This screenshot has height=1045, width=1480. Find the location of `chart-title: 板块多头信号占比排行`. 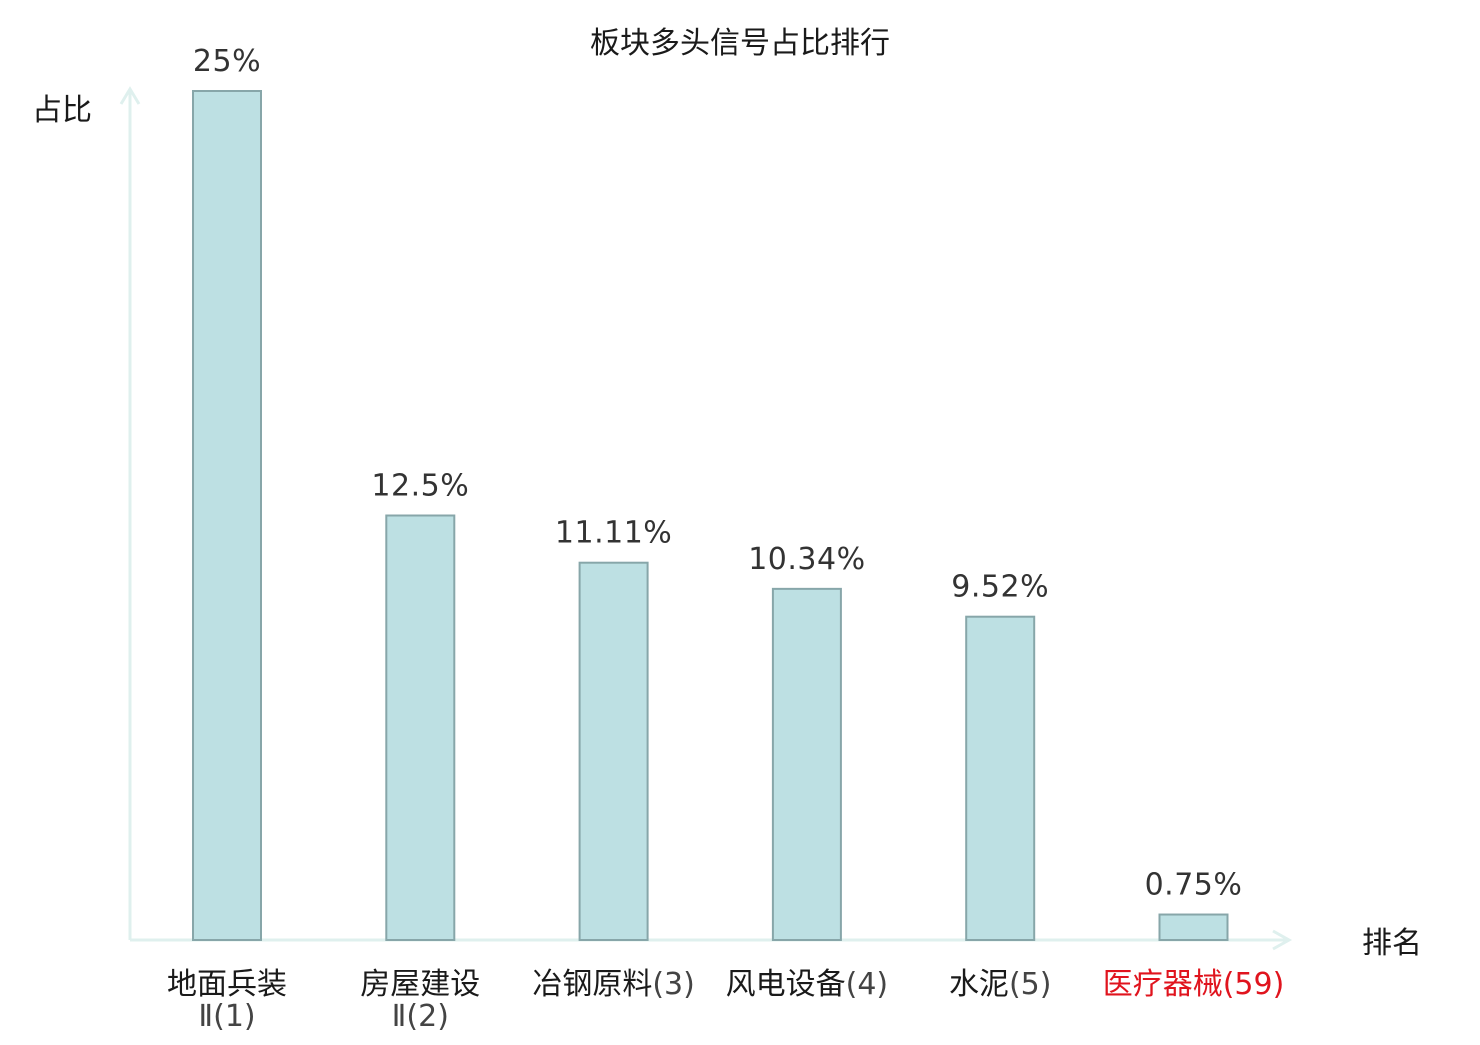

chart-title: 板块多头信号占比排行 is located at coordinates (740, 43).